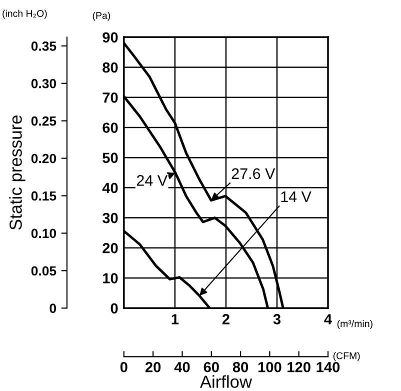 The height and width of the screenshot is (391, 401). Describe the element at coordinates (124, 367) in the screenshot. I see `x2-tick-label: 0` at that location.